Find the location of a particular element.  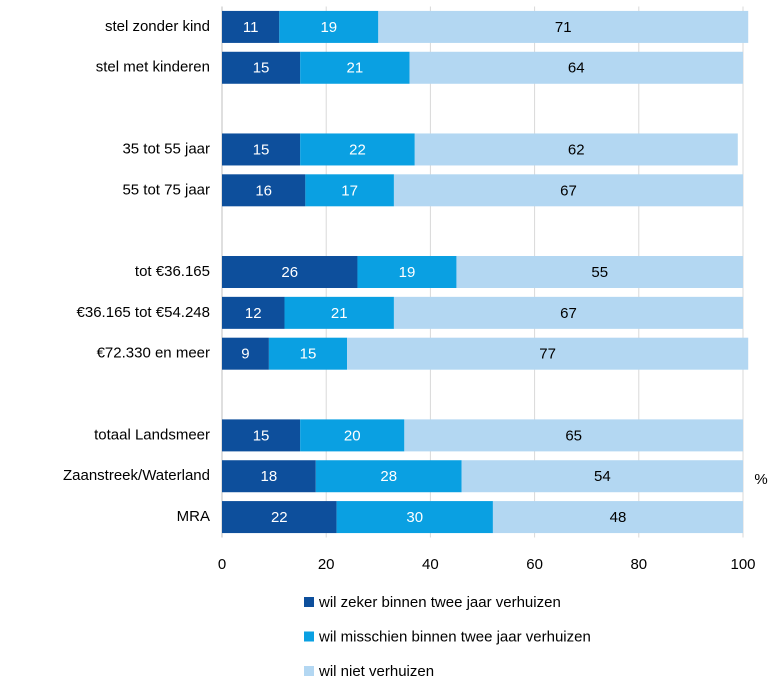

data-label: 18 is located at coordinates (269, 476).